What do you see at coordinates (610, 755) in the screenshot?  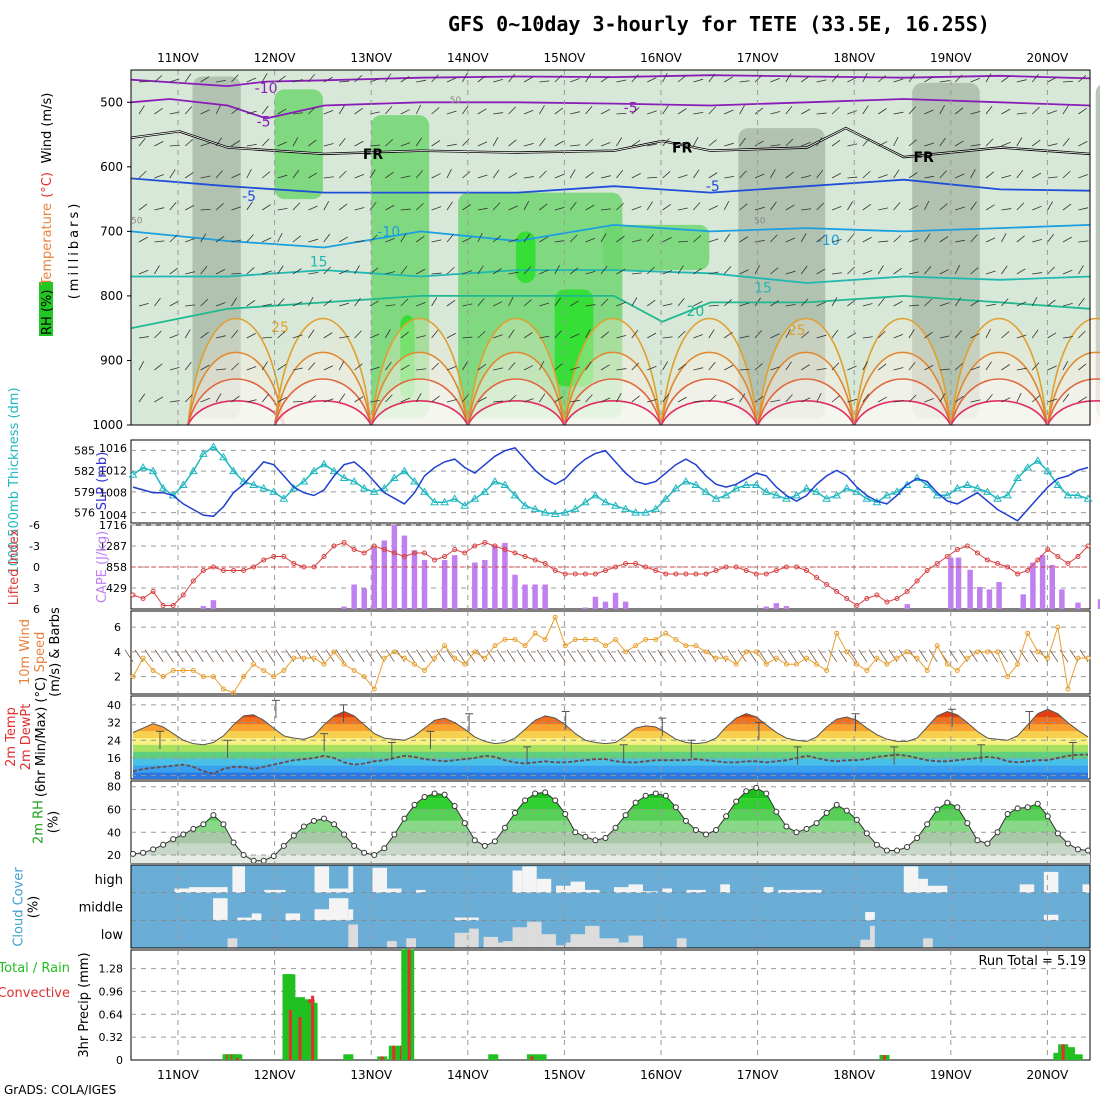 I see `temperature-band` at bounding box center [610, 755].